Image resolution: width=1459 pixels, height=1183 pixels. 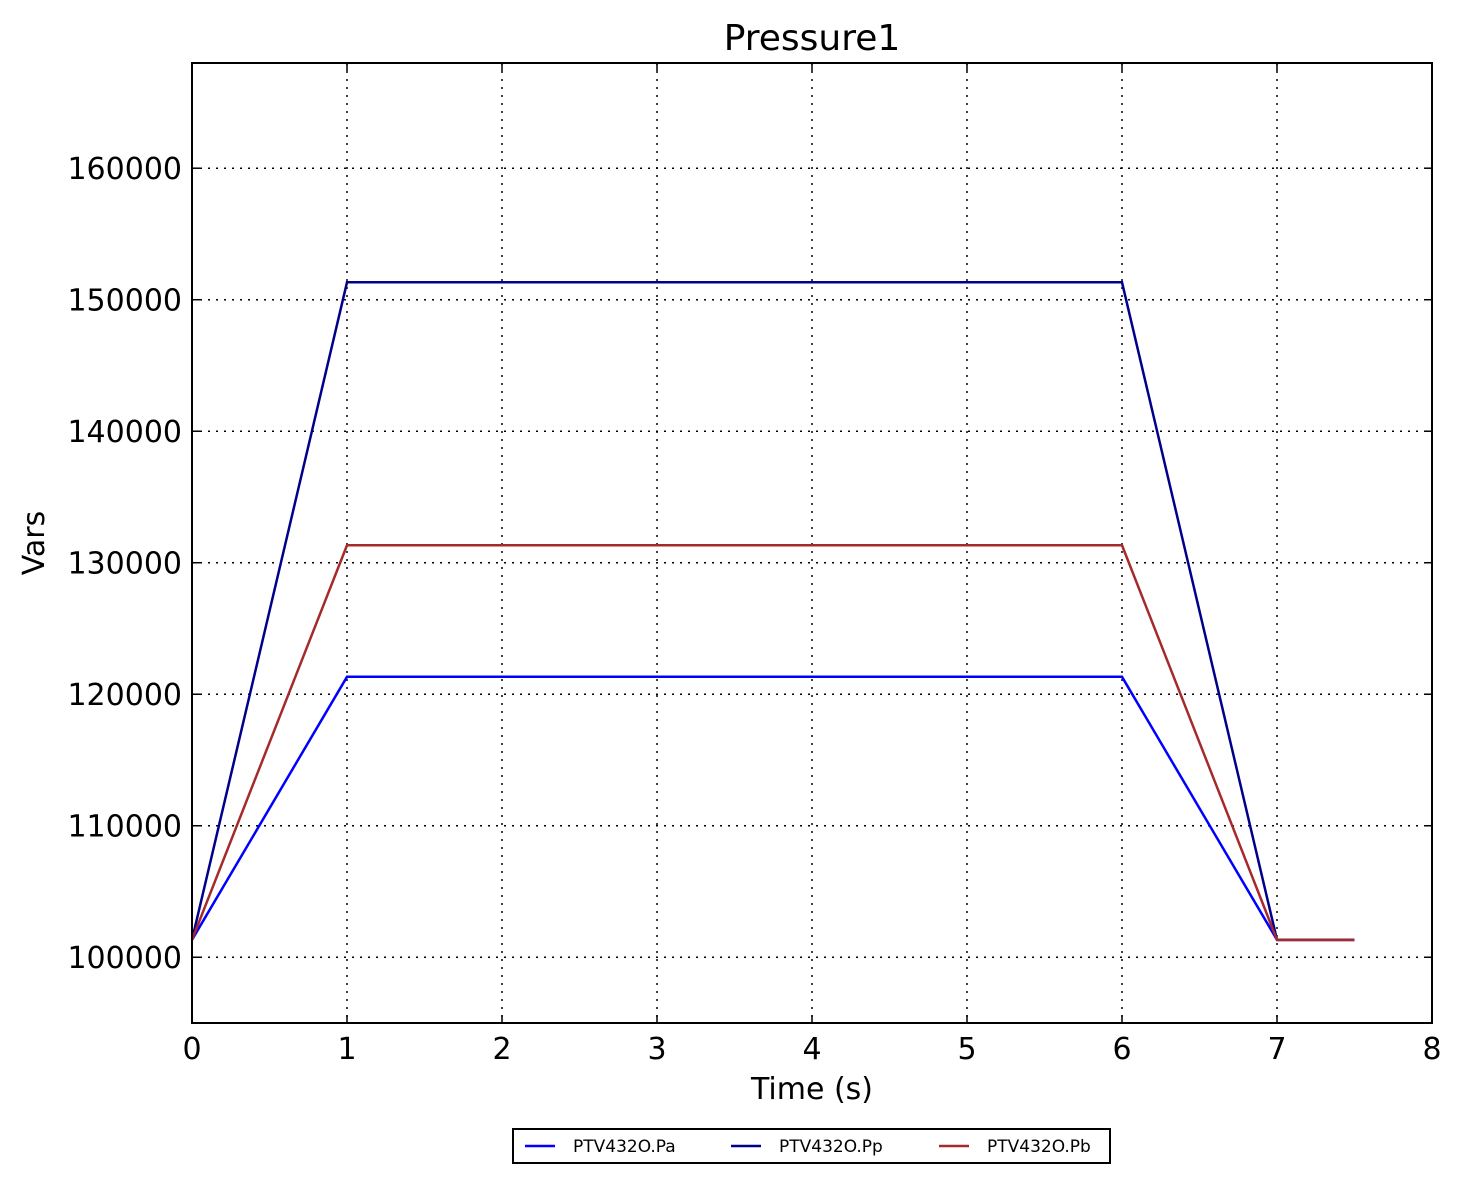 What do you see at coordinates (124, 432) in the screenshot?
I see `y-tick-label: 140000` at bounding box center [124, 432].